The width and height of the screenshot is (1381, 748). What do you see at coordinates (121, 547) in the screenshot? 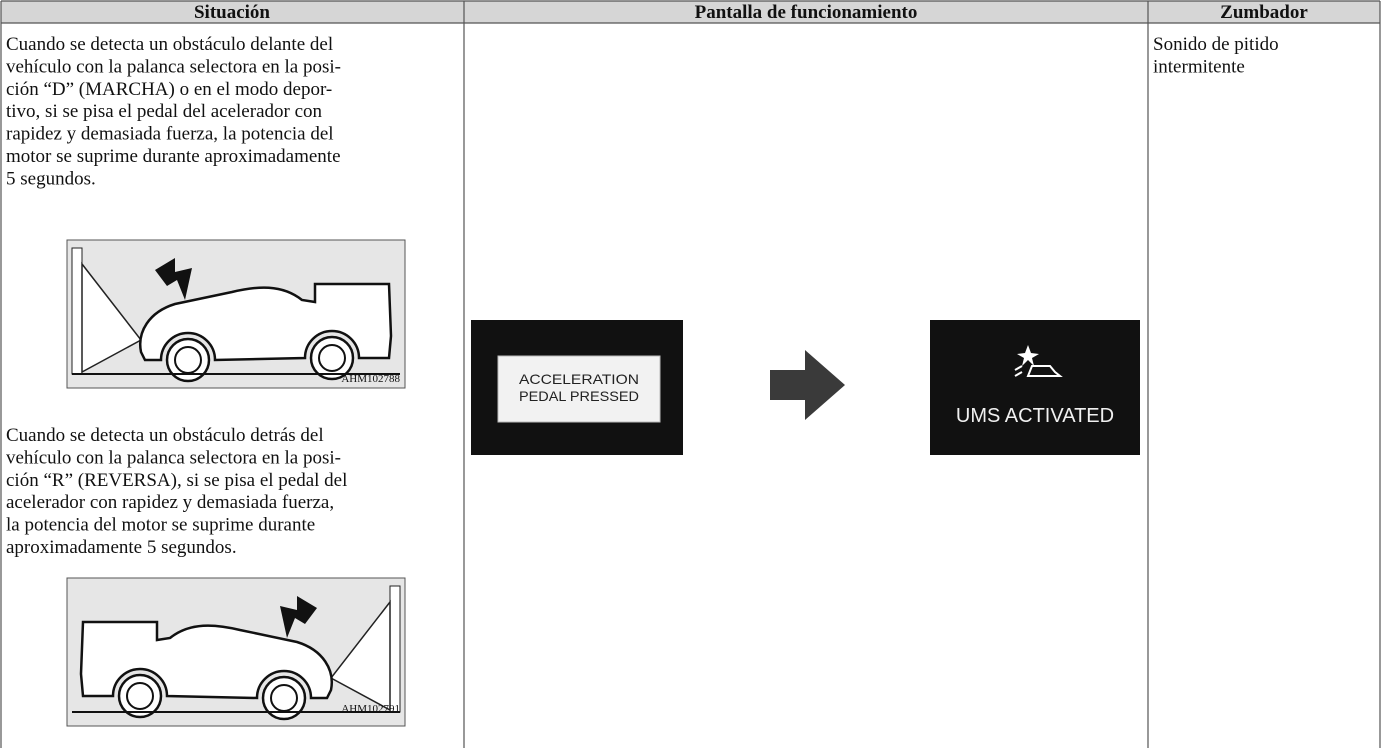
I see `paragraph-line: aproximadamente 5 segundos.` at bounding box center [121, 547].